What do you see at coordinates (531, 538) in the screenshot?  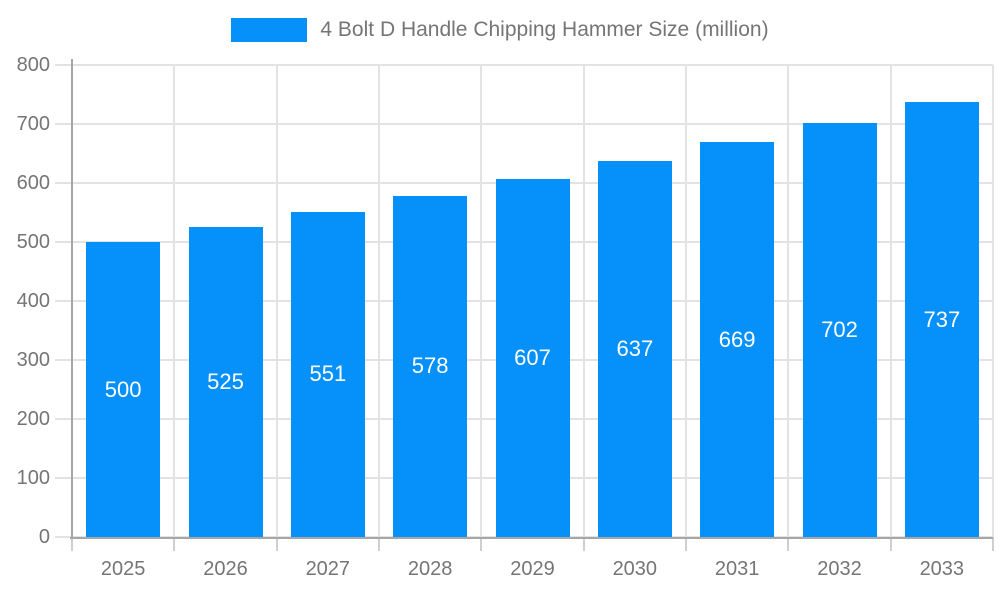 I see `x-axis-line` at bounding box center [531, 538].